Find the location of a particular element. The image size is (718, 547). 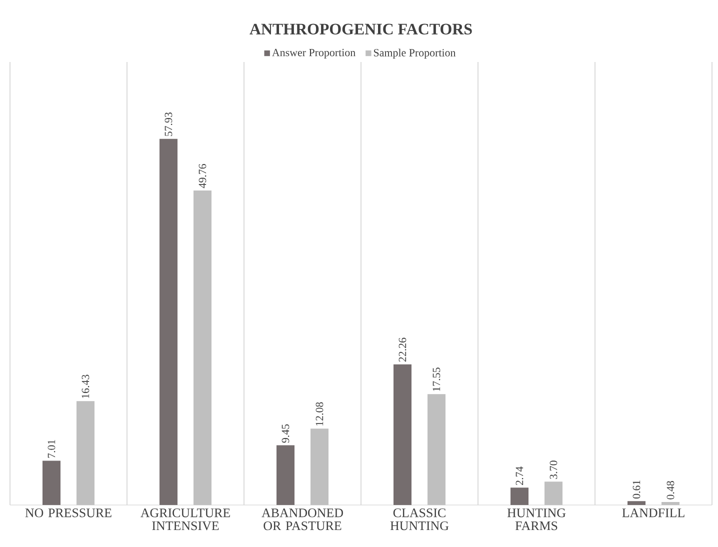

data-label: 12.08 is located at coordinates (320, 414).